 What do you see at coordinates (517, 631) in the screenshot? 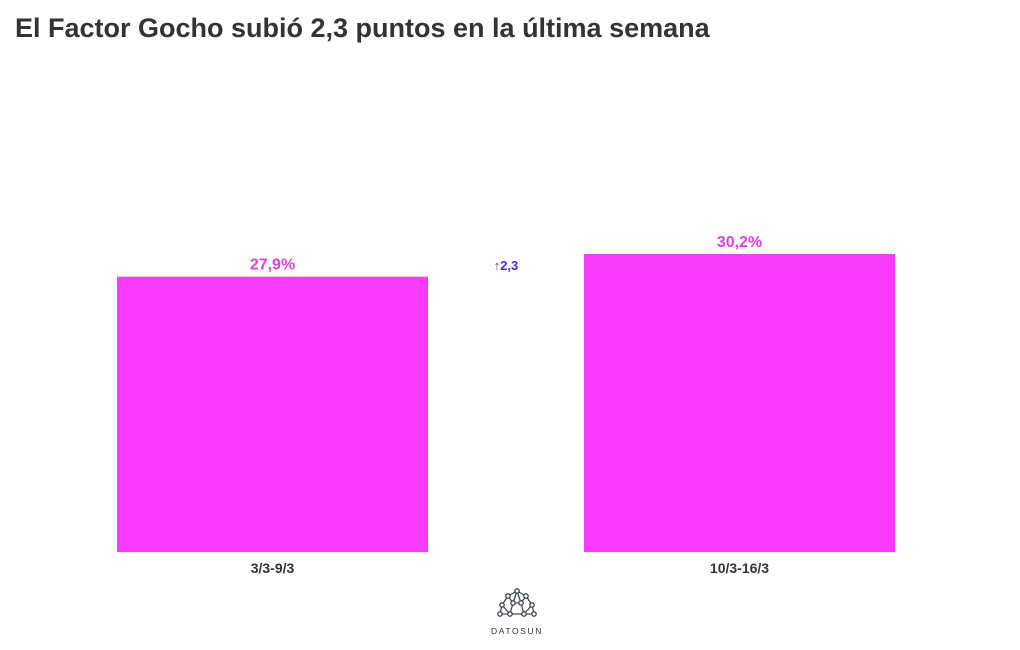
I see `logo-text: DATOSUN` at bounding box center [517, 631].